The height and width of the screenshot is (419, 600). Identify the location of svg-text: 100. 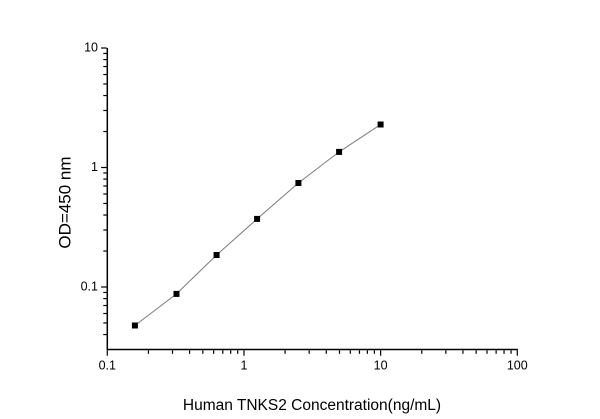
(517, 366).